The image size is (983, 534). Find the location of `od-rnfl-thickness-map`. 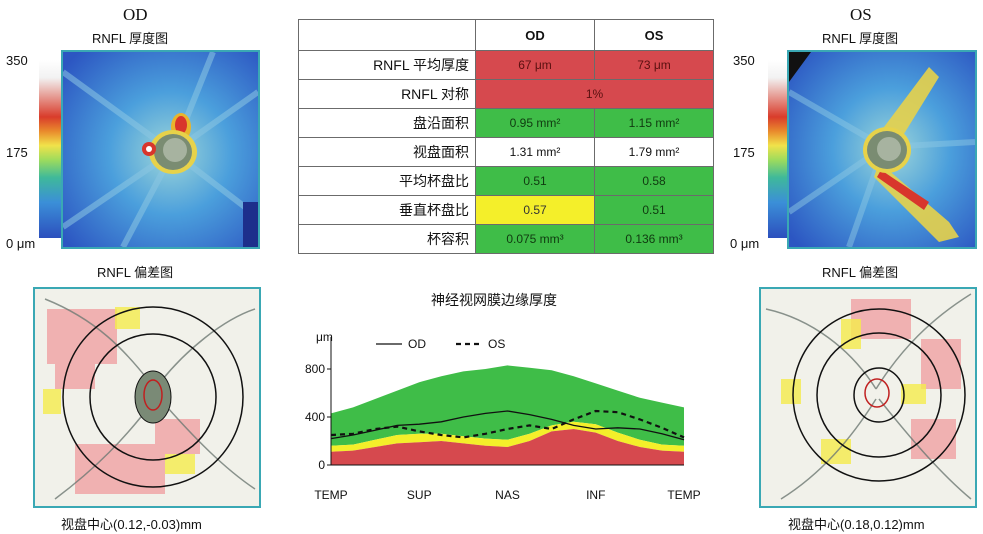

od-rnfl-thickness-map is located at coordinates (160, 149).